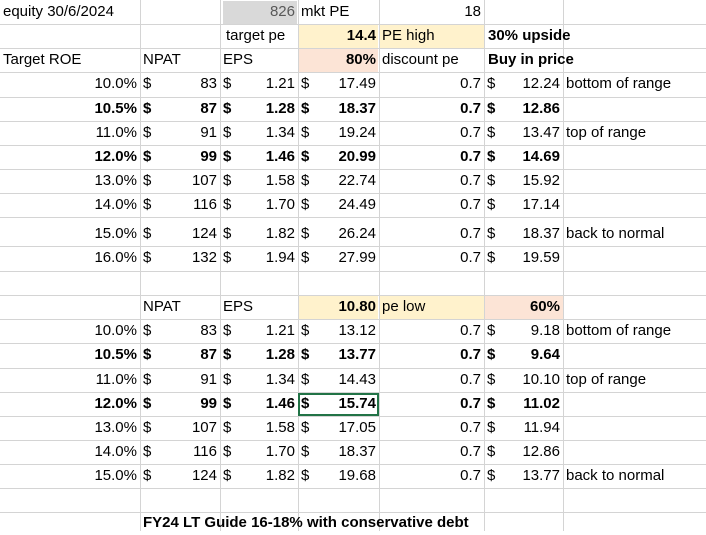 This screenshot has width=706, height=535. Describe the element at coordinates (256, 35) in the screenshot. I see `target-pe-label: target pe` at that location.